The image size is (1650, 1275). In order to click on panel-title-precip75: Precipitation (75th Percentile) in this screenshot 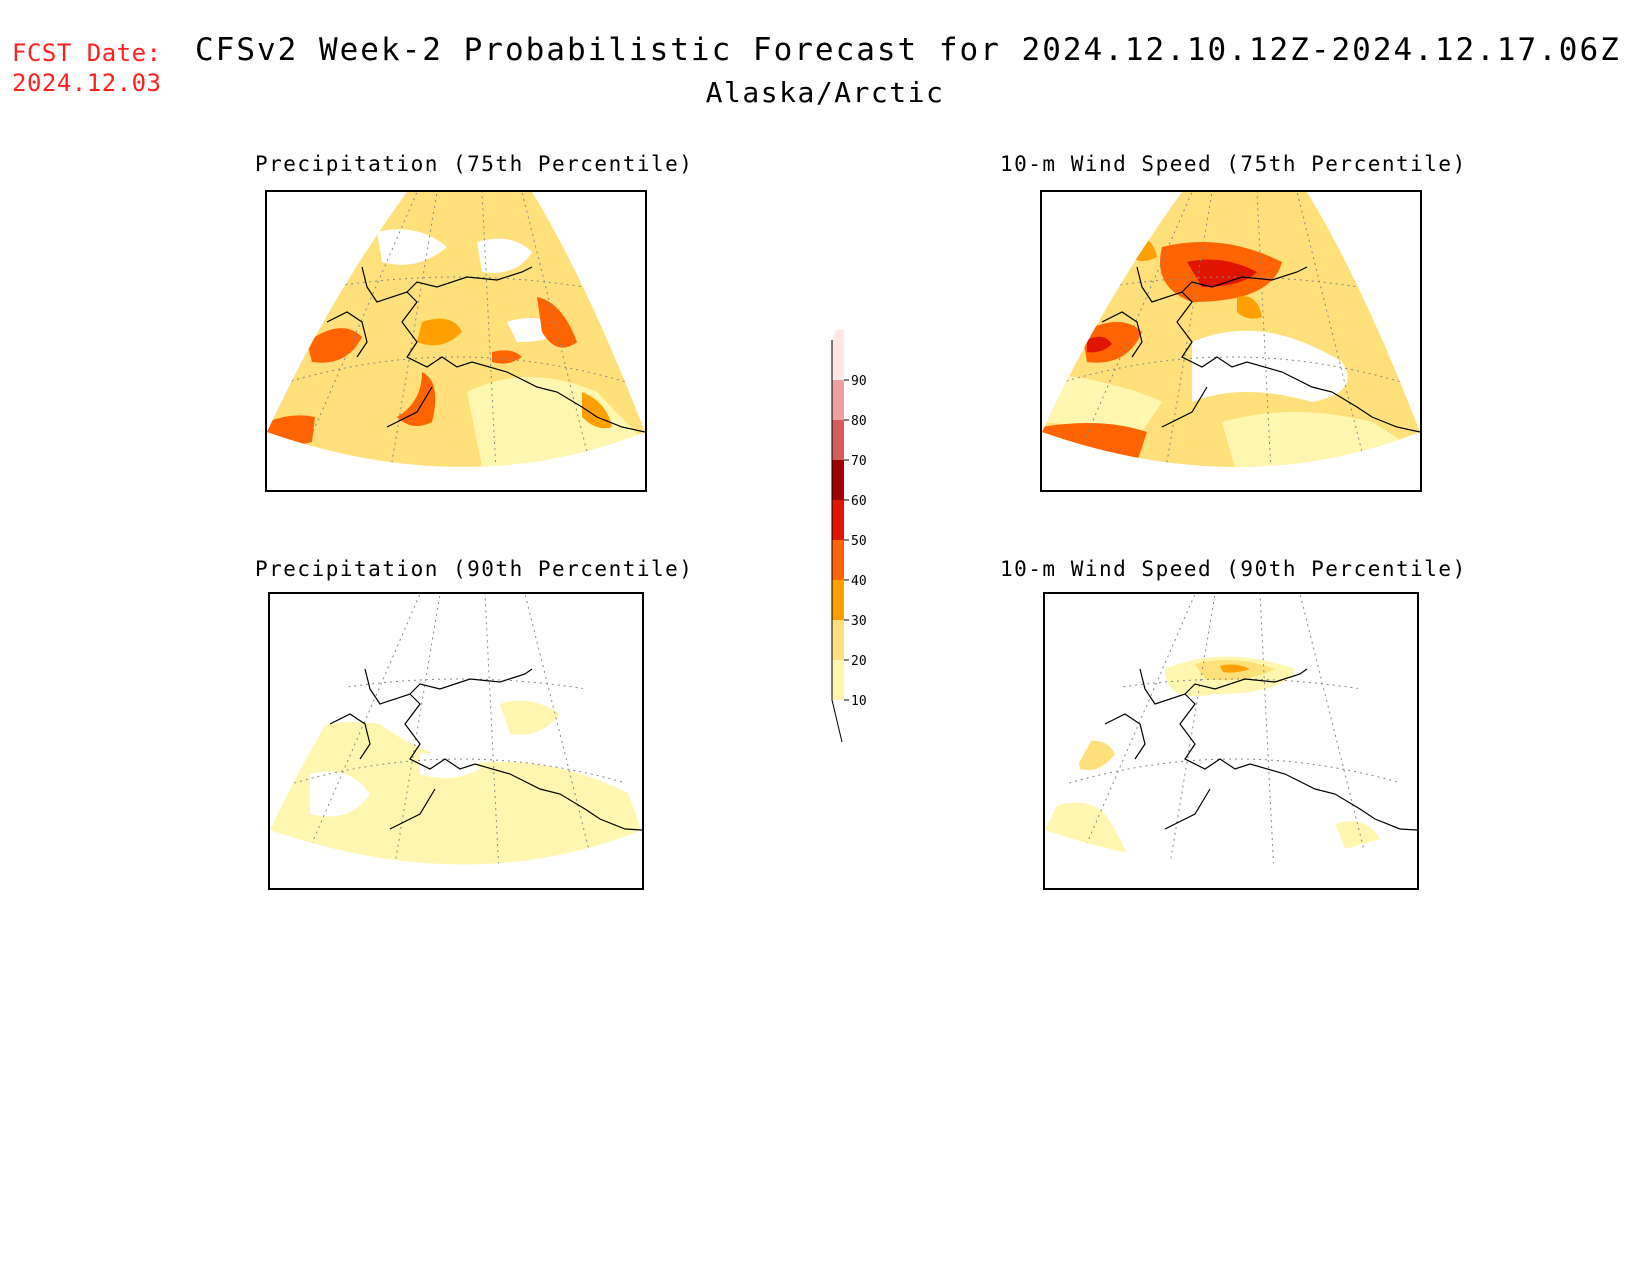, I will do `click(474, 164)`.